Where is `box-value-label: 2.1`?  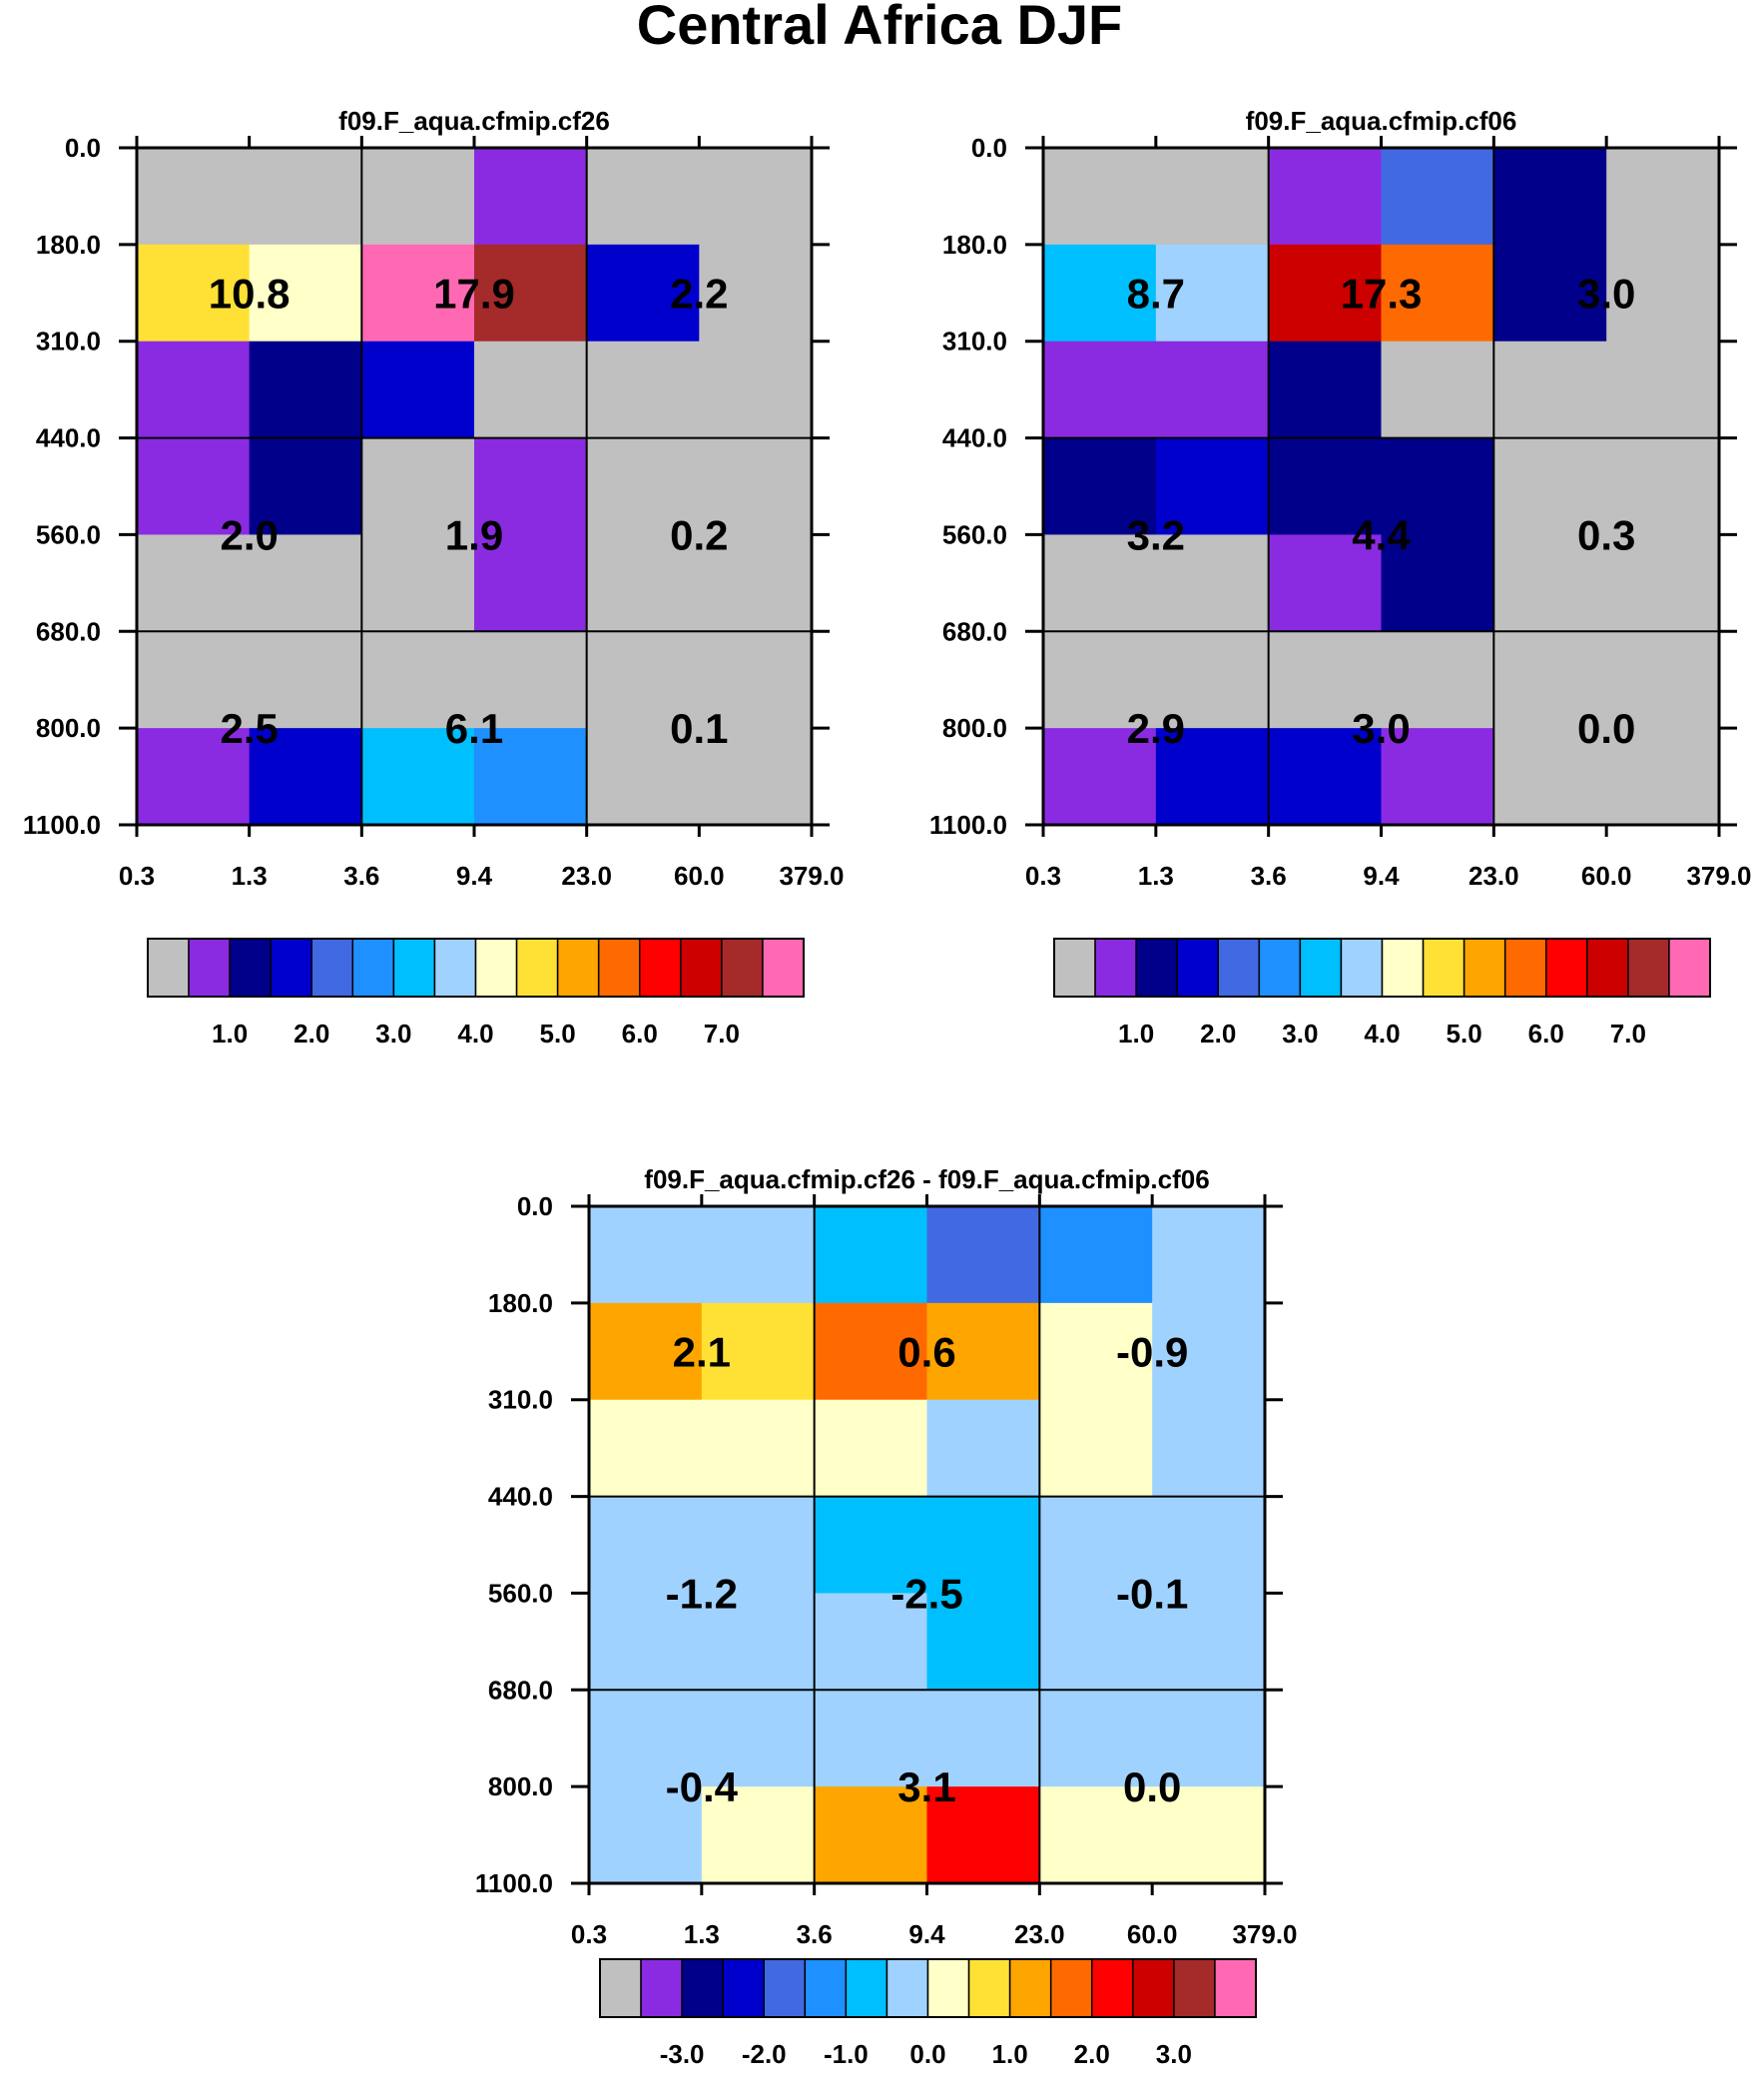 box-value-label: 2.1 is located at coordinates (702, 1351).